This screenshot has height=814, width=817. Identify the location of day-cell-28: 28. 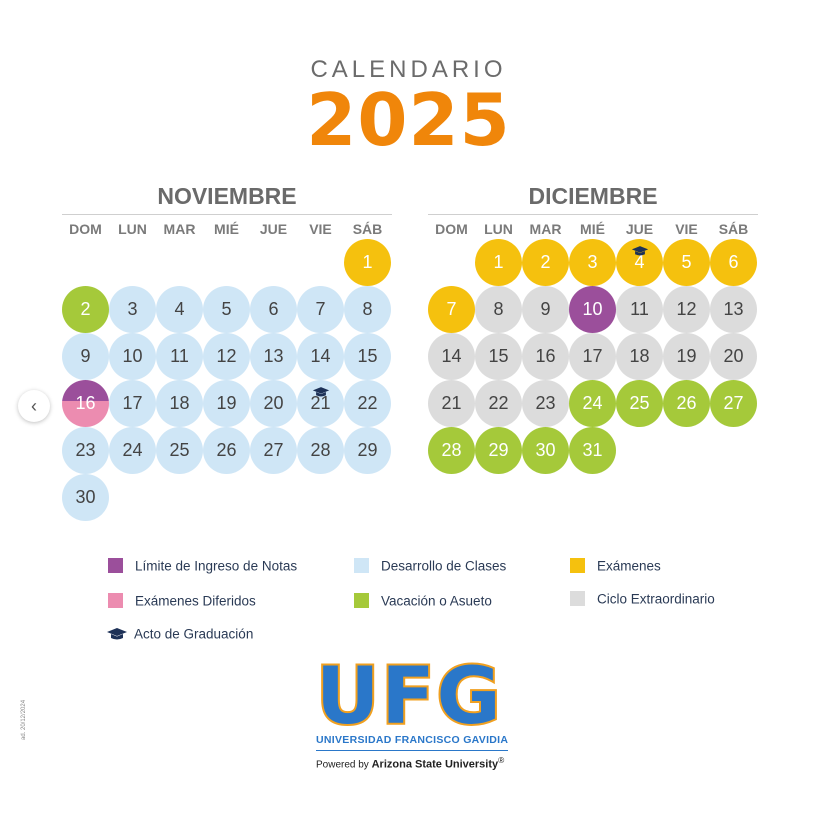
(320, 450).